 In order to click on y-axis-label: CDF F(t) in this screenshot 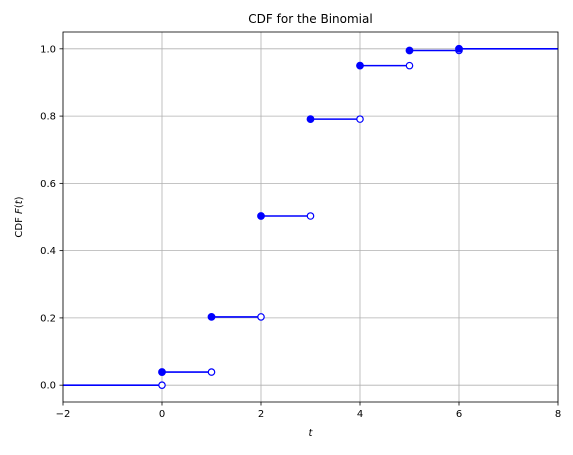, I will do `click(19, 216)`.